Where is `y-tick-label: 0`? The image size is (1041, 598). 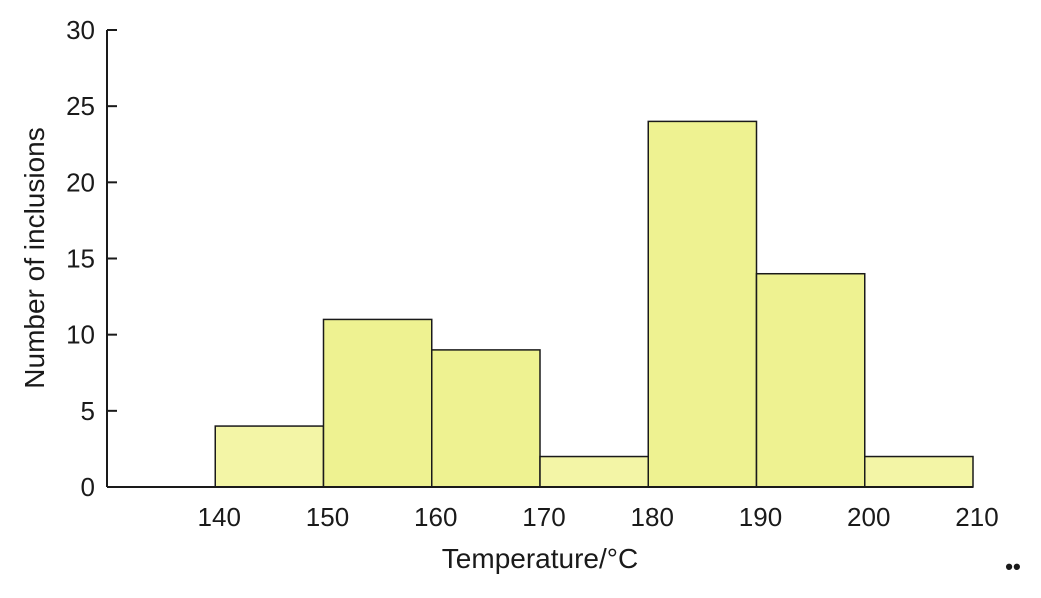 y-tick-label: 0 is located at coordinates (88, 487).